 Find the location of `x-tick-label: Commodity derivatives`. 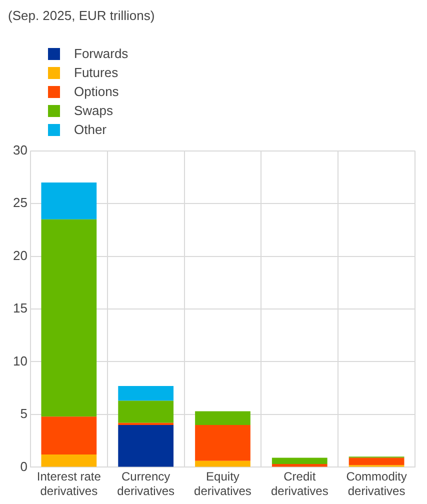

x-tick-label: Commodity derivatives is located at coordinates (376, 484).